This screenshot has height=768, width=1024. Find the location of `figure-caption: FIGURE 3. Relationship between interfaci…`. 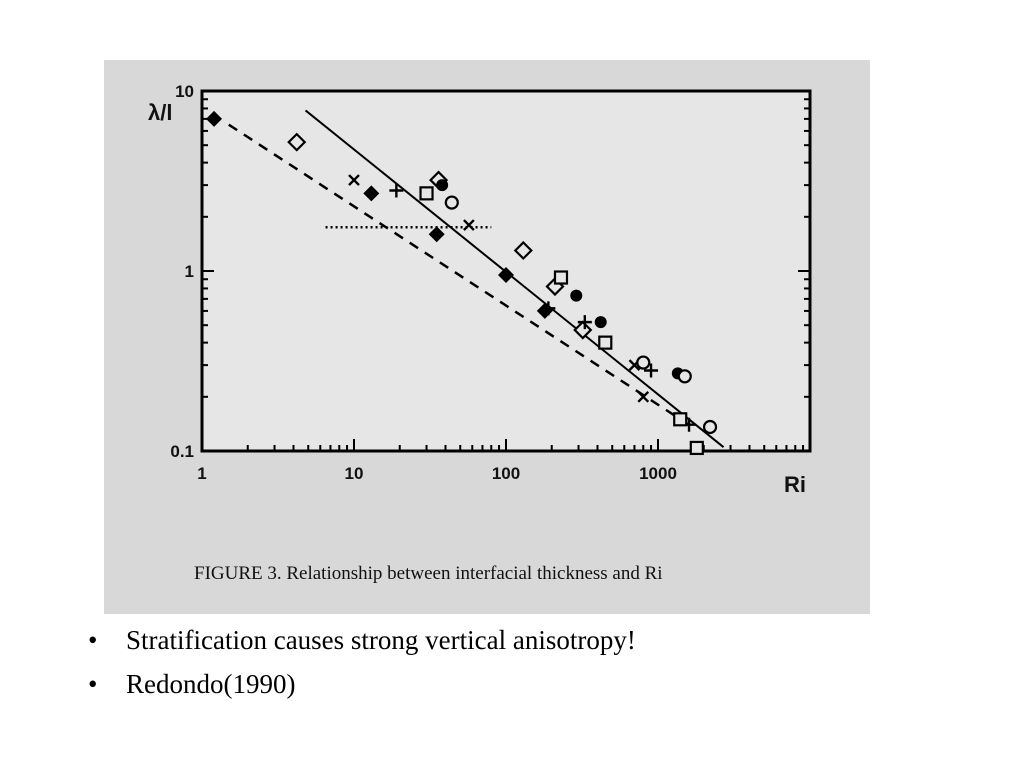

figure-caption: FIGURE 3. Relationship between interfaci… is located at coordinates (428, 573).